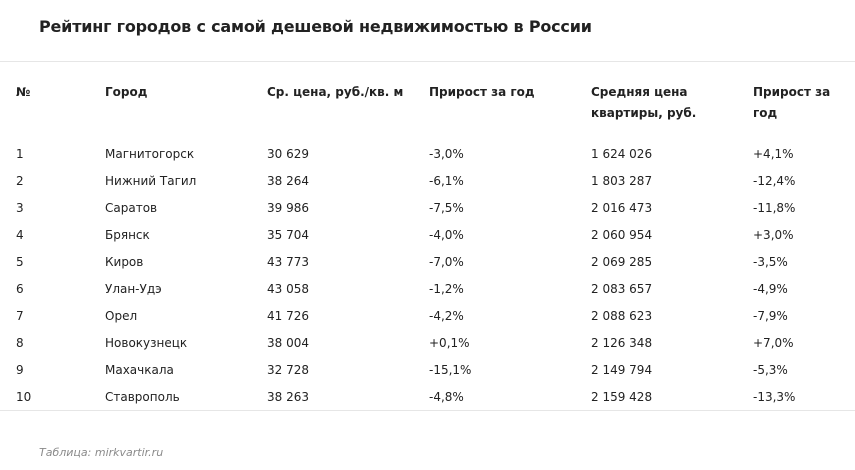  Describe the element at coordinates (774, 397) in the screenshot. I see `cell-growth-avg: -13,3%` at that location.